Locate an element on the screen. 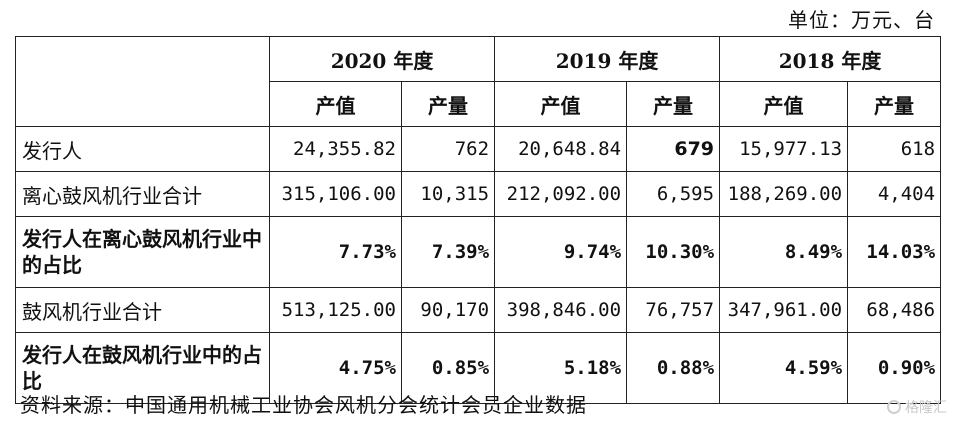 The height and width of the screenshot is (421, 957). table-cell: 347,961.00 is located at coordinates (784, 310).